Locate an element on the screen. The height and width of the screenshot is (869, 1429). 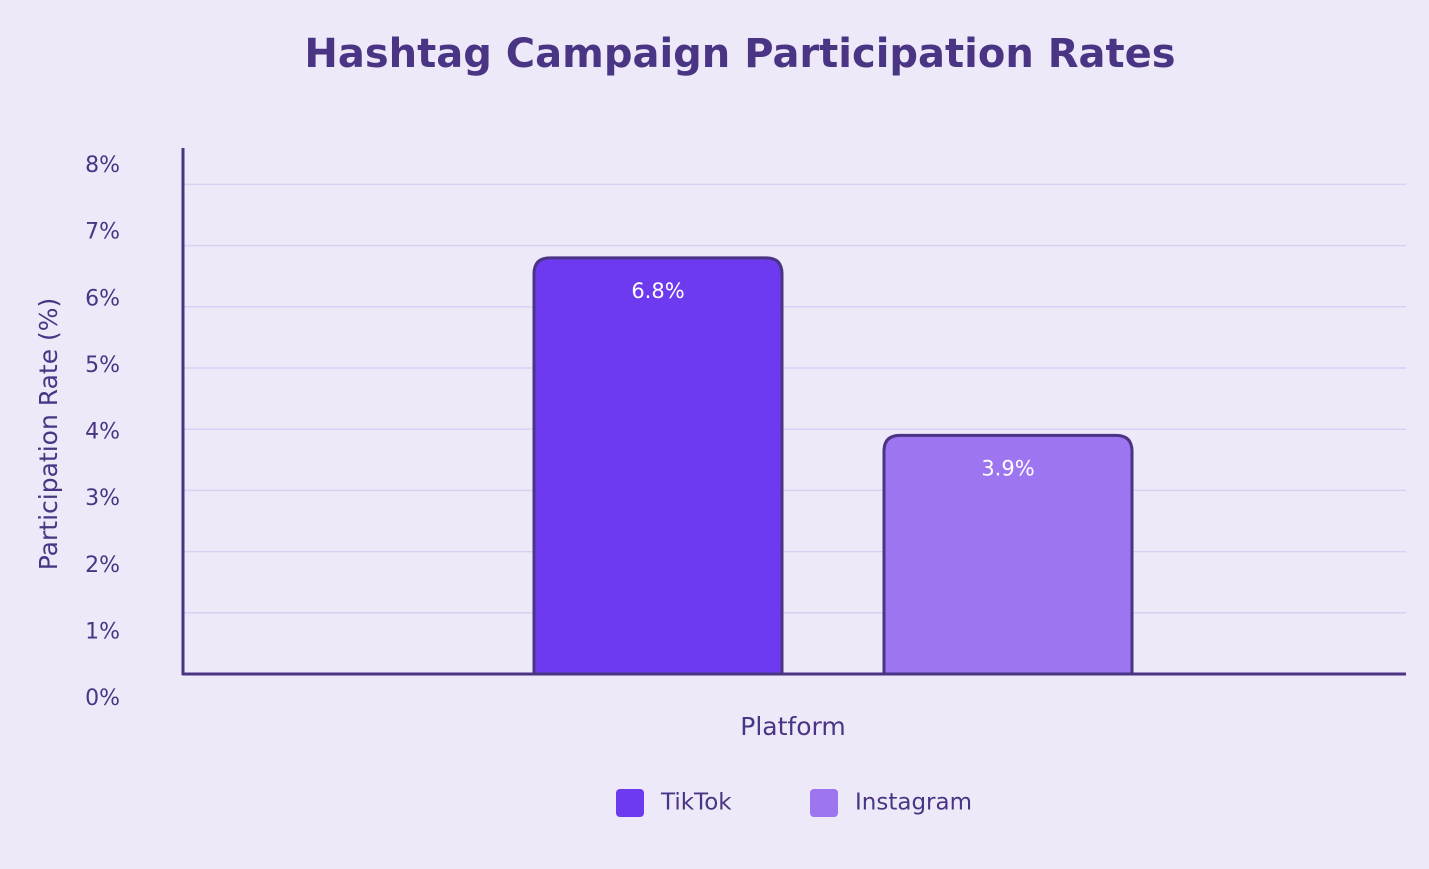
y-axis-title: Participation Rate (%) is located at coordinates (48, 434).